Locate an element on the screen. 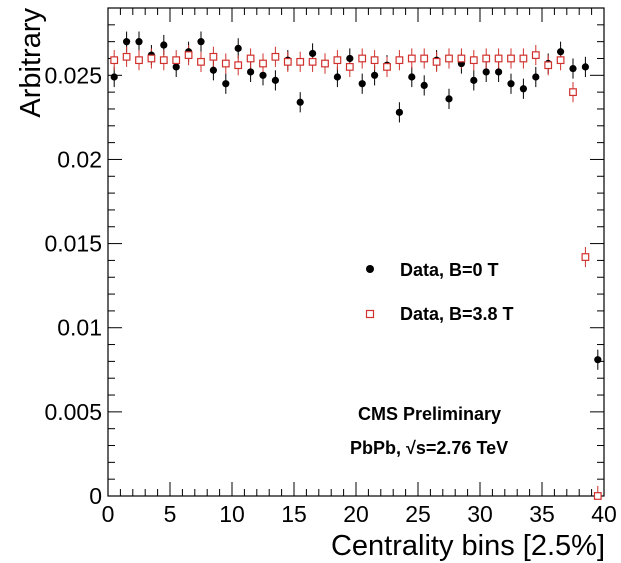  x-tick-label: 20 is located at coordinates (356, 514).